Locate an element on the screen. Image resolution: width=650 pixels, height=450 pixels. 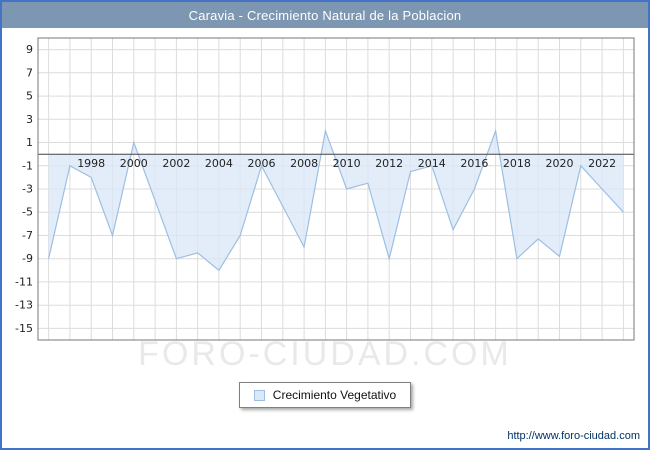
svg-text: -5 is located at coordinates (27, 212).